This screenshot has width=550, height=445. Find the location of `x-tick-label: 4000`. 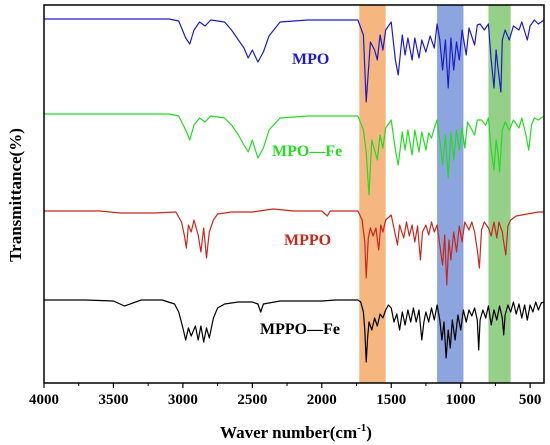

x-tick-label: 4000 is located at coordinates (44, 400).